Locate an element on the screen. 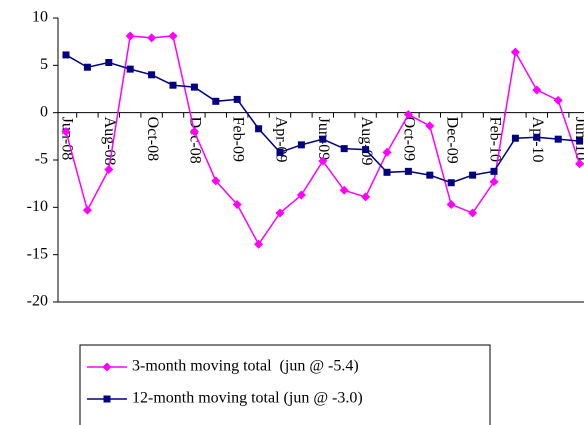 The width and height of the screenshot is (584, 425). y-tick-label: -5 is located at coordinates (41, 159).